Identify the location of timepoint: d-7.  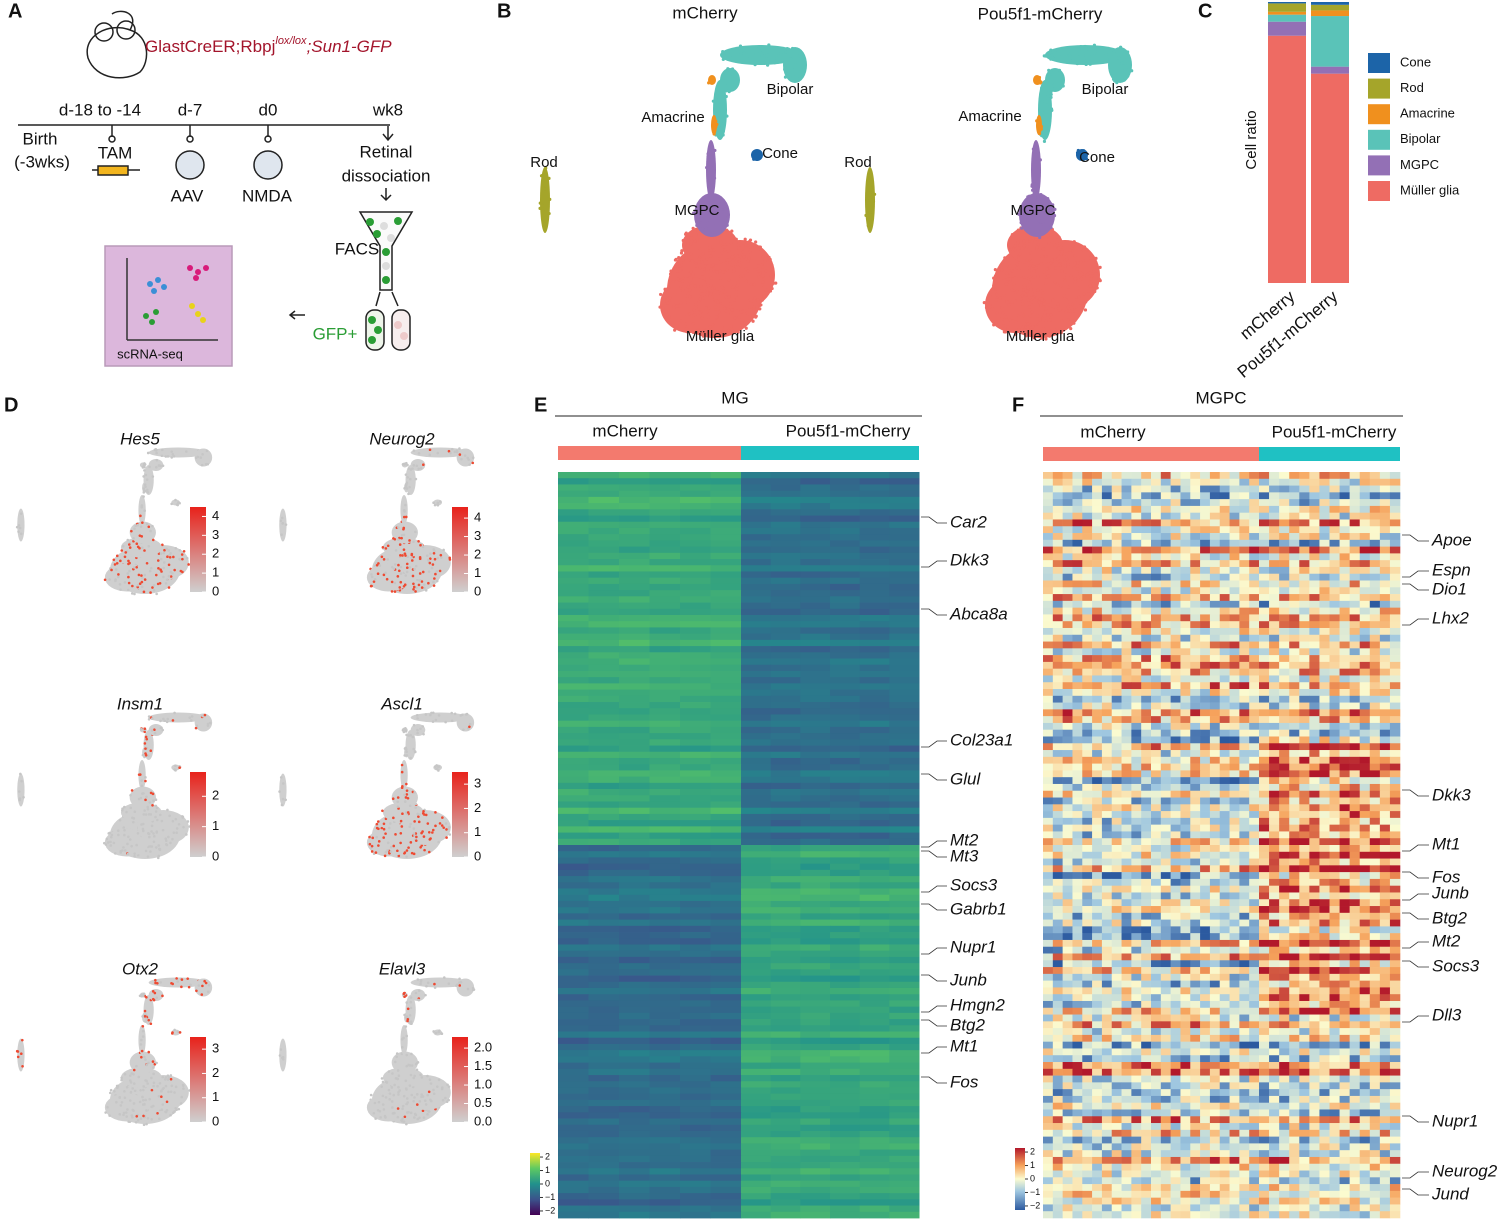
(190, 109).